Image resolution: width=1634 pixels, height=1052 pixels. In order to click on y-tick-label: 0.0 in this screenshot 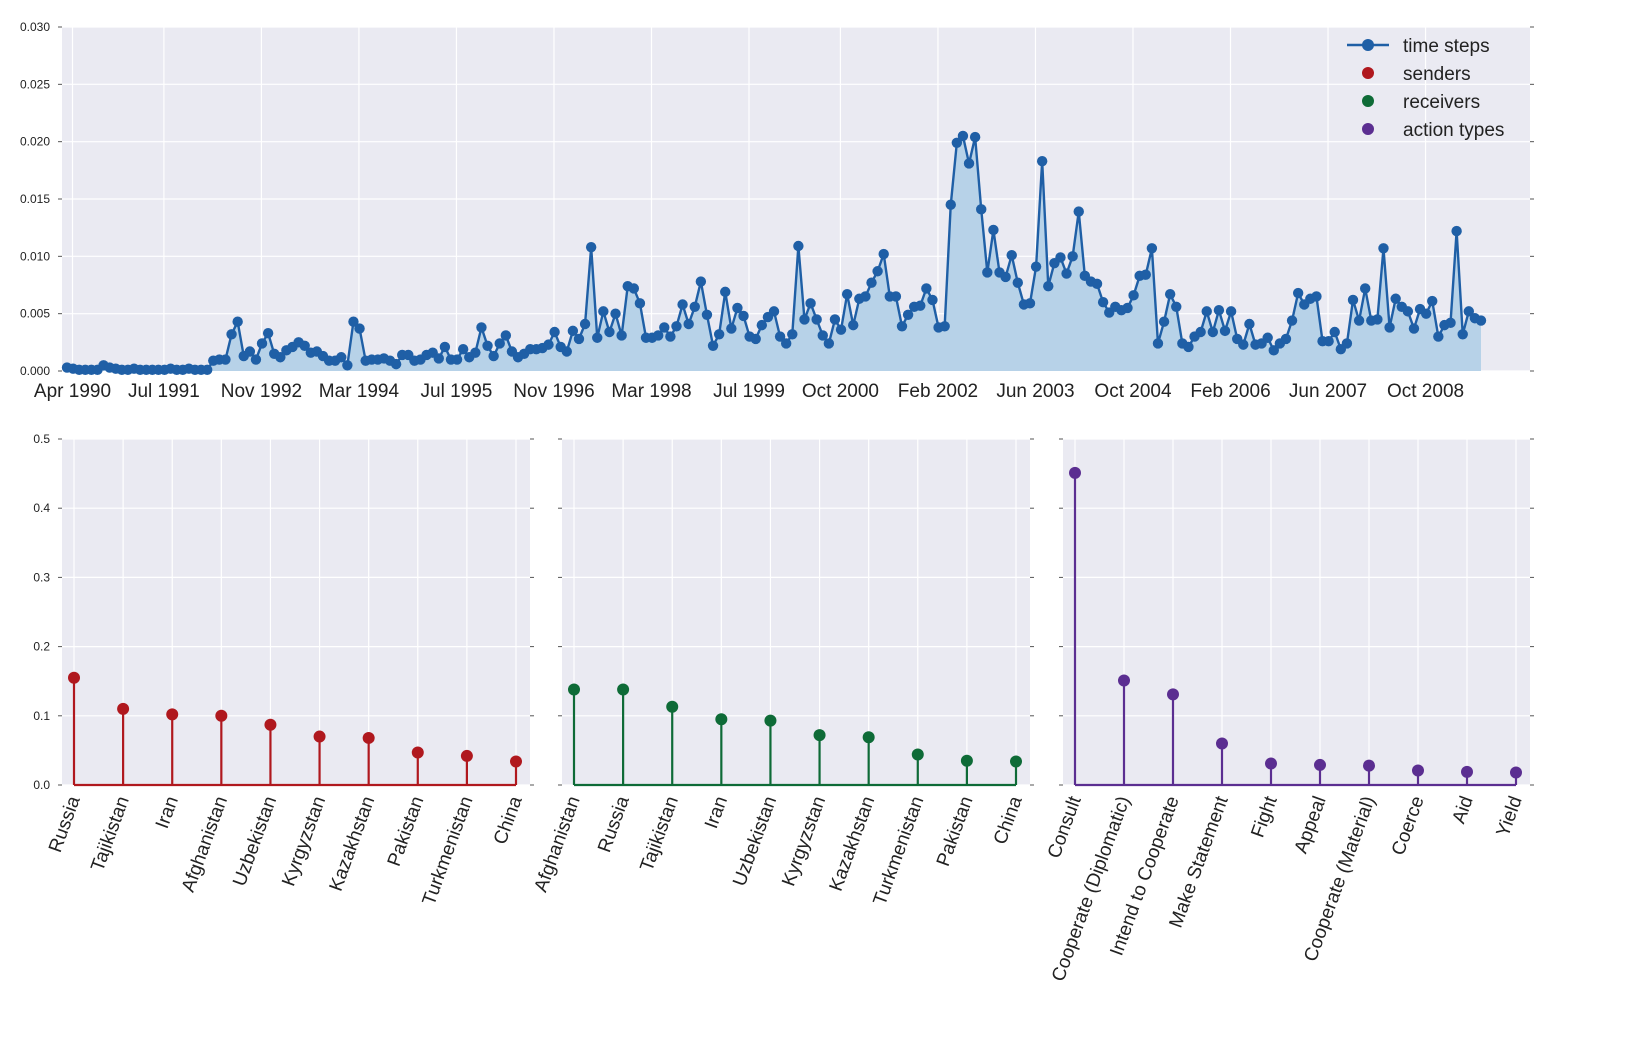, I will do `click(41, 785)`.